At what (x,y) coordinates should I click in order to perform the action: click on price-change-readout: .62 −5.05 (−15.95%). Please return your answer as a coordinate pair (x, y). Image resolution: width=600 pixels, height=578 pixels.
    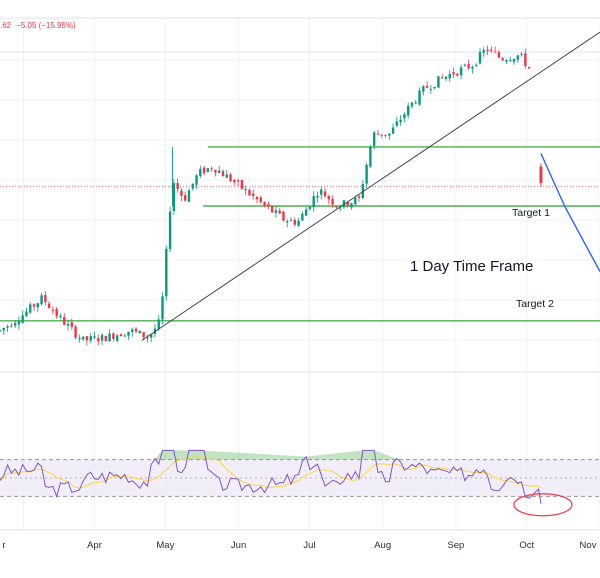
    Looking at the image, I should click on (38, 25).